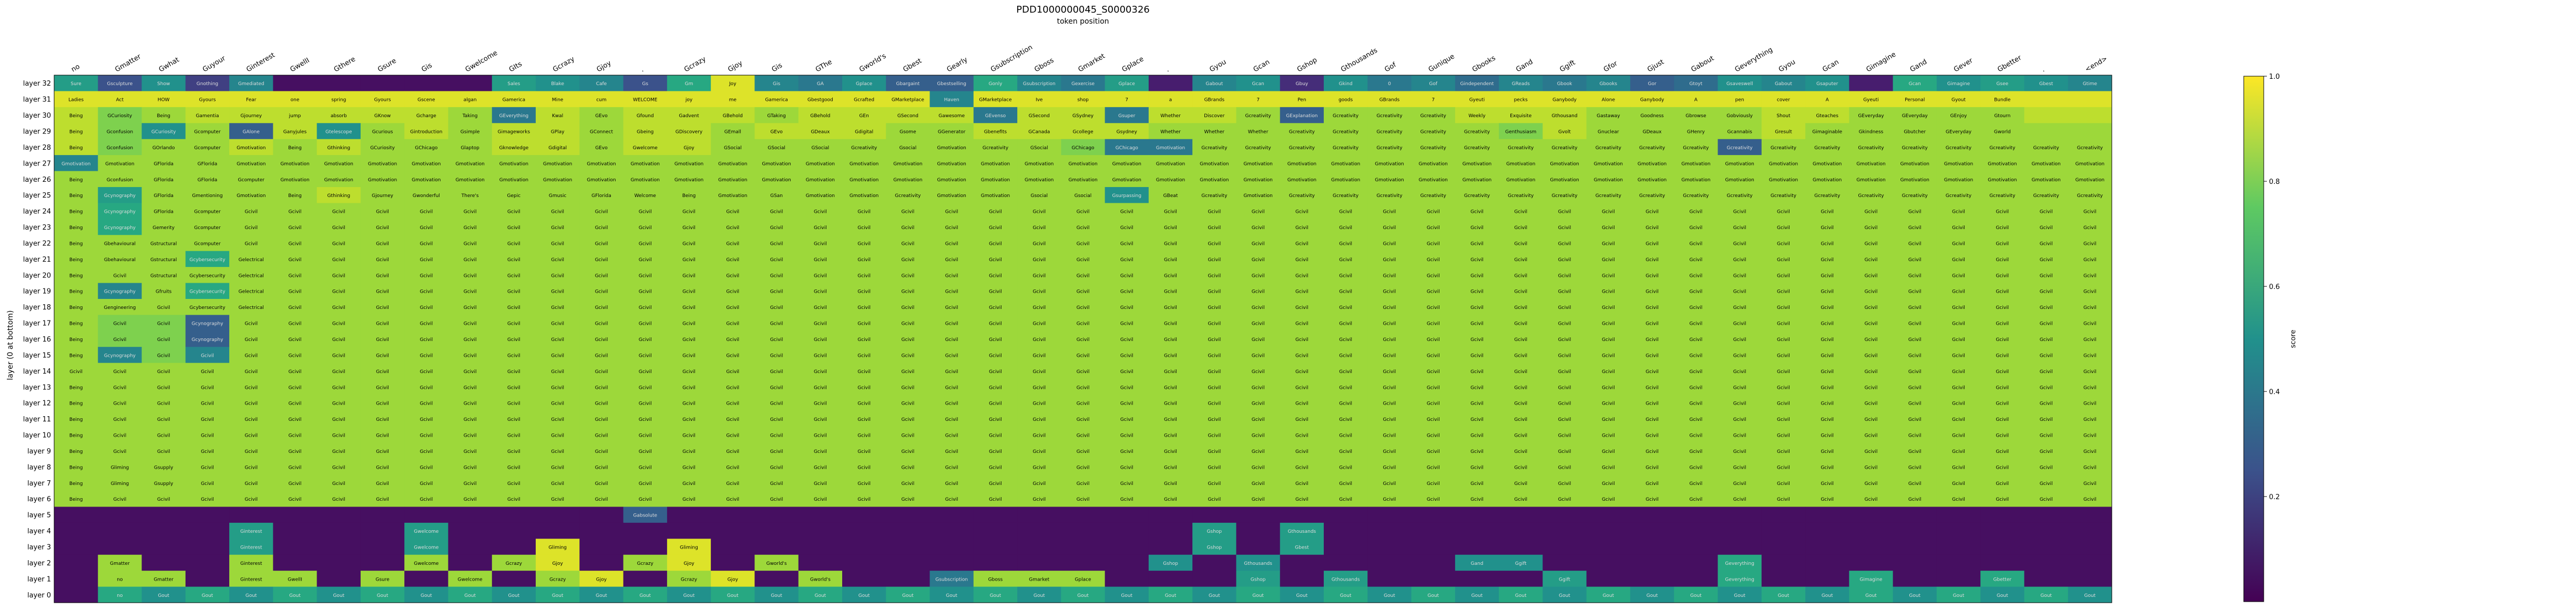  What do you see at coordinates (300, 65) in the screenshot?
I see `x-tick-label: GwellI` at bounding box center [300, 65].